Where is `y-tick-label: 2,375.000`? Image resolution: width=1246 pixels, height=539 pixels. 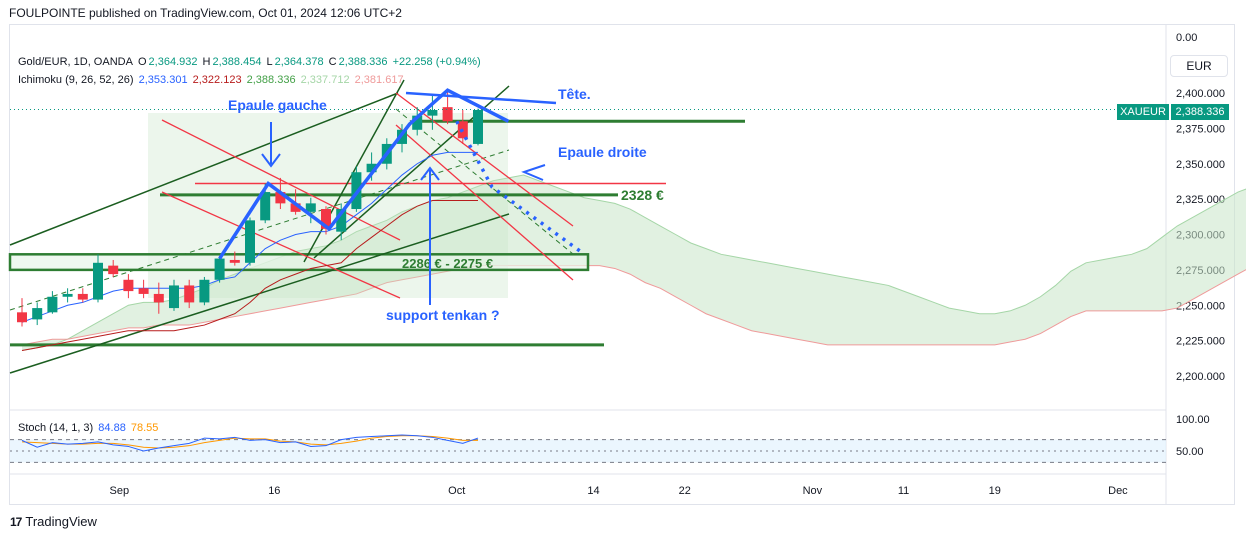 y-tick-label: 2,375.000 is located at coordinates (1200, 129).